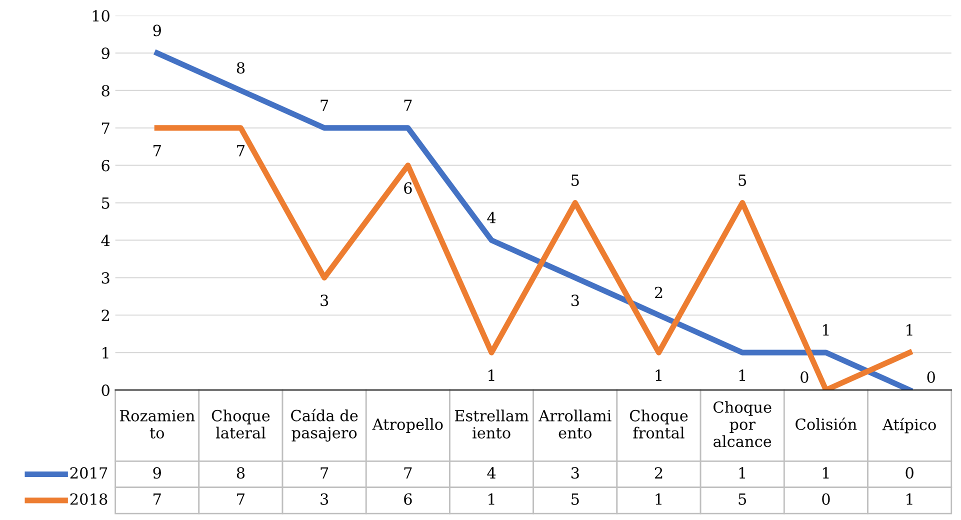  Describe the element at coordinates (105, 352) in the screenshot. I see `y-tick-label: 1` at that location.